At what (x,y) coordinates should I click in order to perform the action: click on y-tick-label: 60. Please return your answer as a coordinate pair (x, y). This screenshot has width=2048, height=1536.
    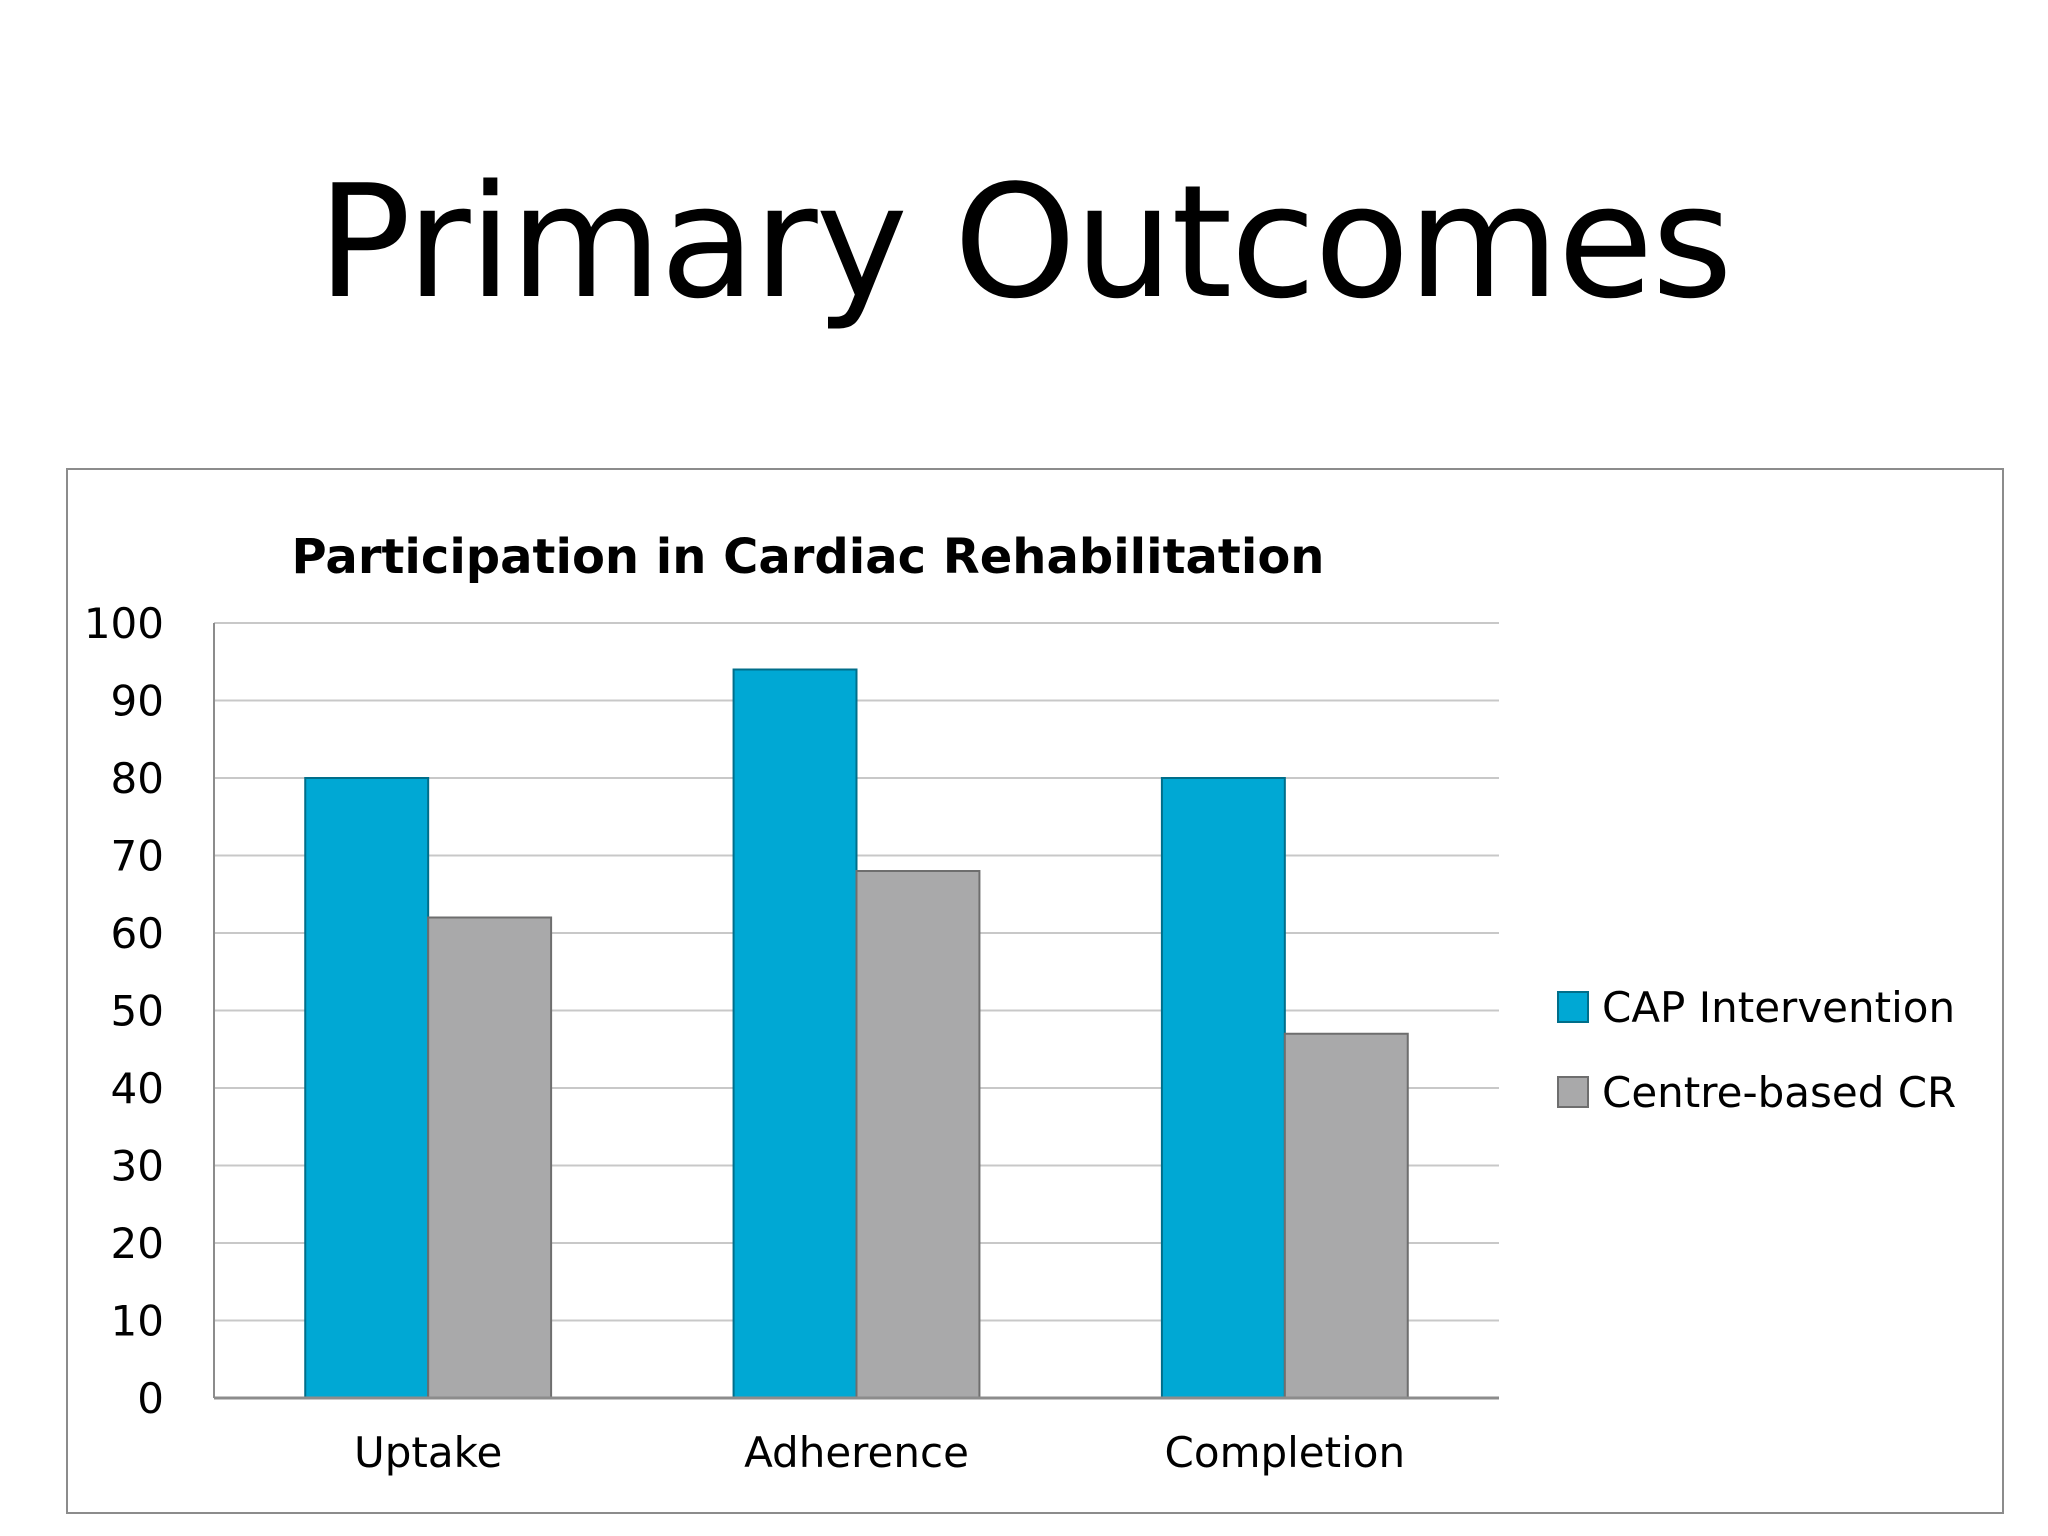
    Looking at the image, I should click on (137, 933).